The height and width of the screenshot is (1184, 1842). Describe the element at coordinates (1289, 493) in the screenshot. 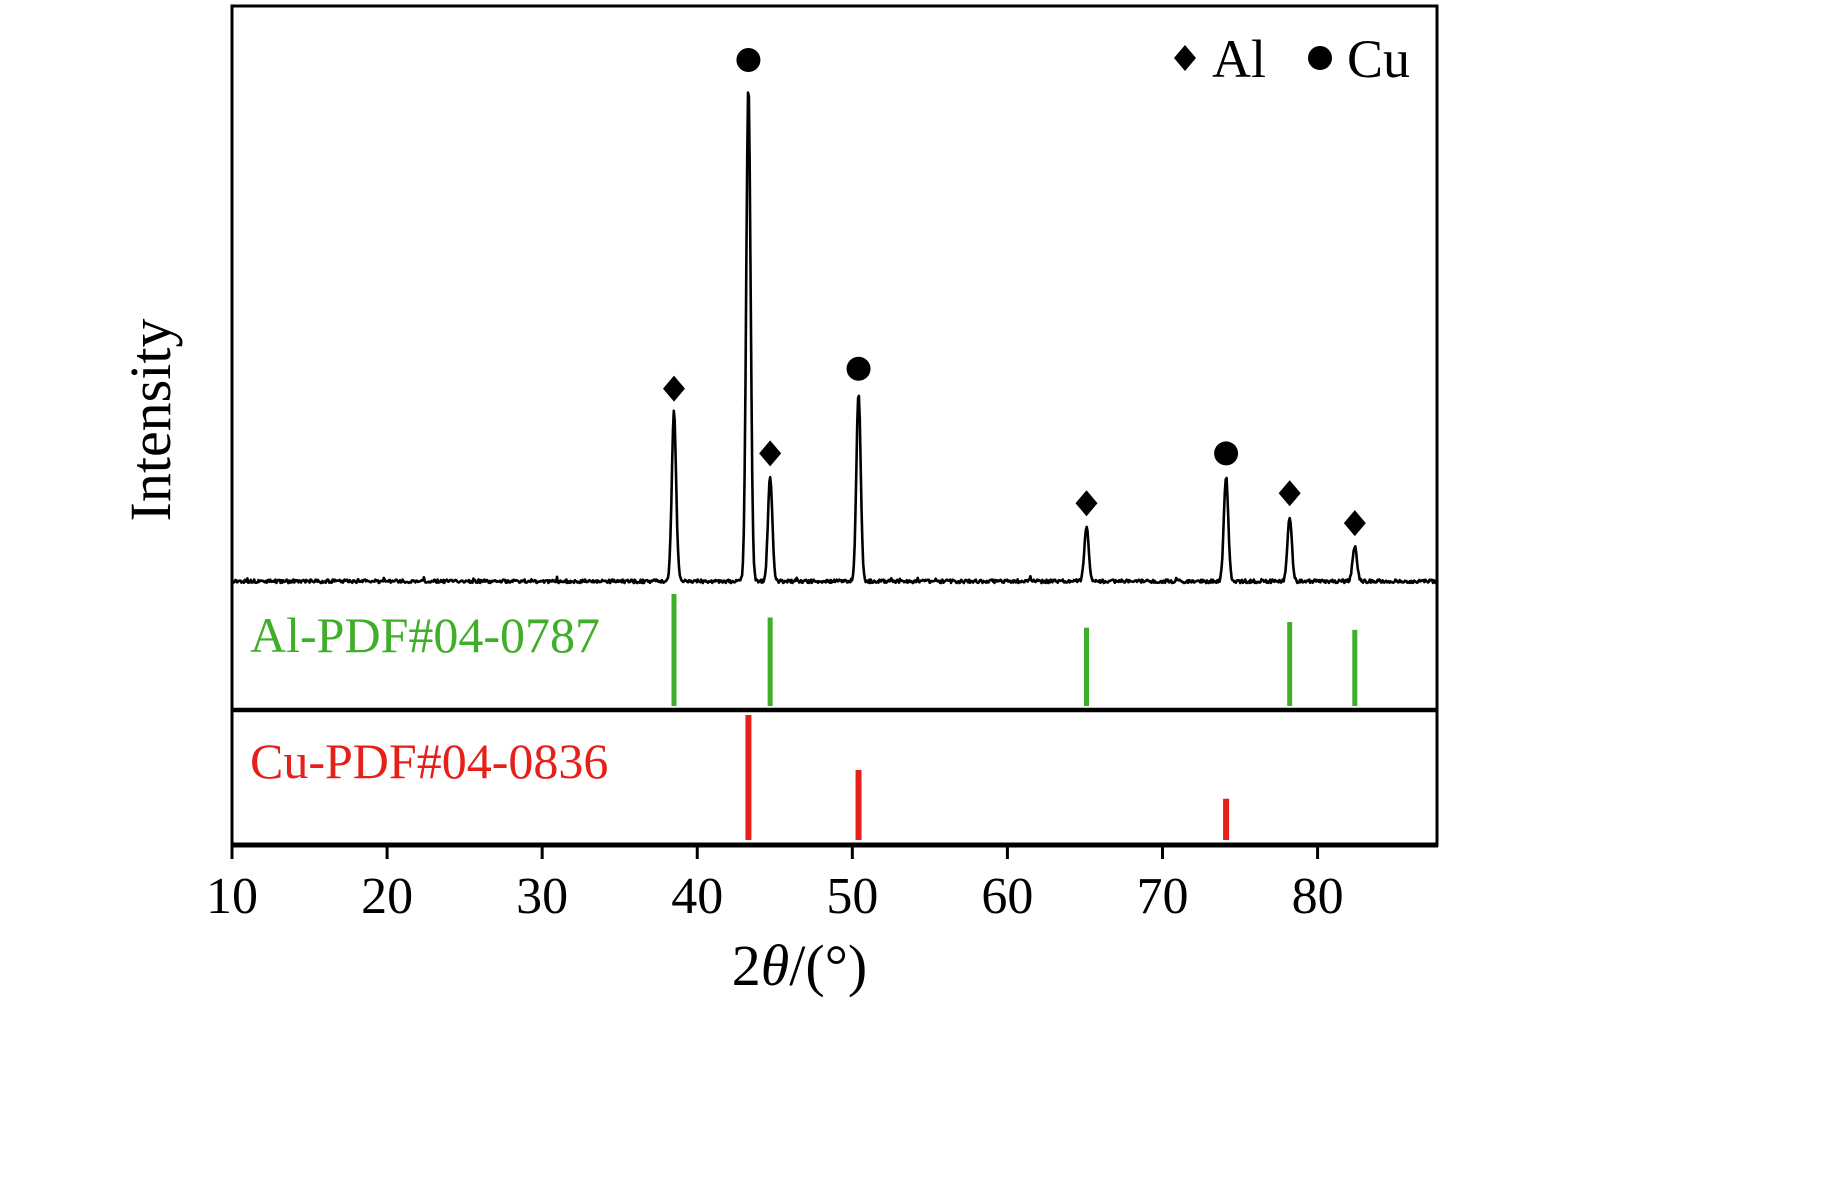

I see `al-peak-marker-78.2` at that location.